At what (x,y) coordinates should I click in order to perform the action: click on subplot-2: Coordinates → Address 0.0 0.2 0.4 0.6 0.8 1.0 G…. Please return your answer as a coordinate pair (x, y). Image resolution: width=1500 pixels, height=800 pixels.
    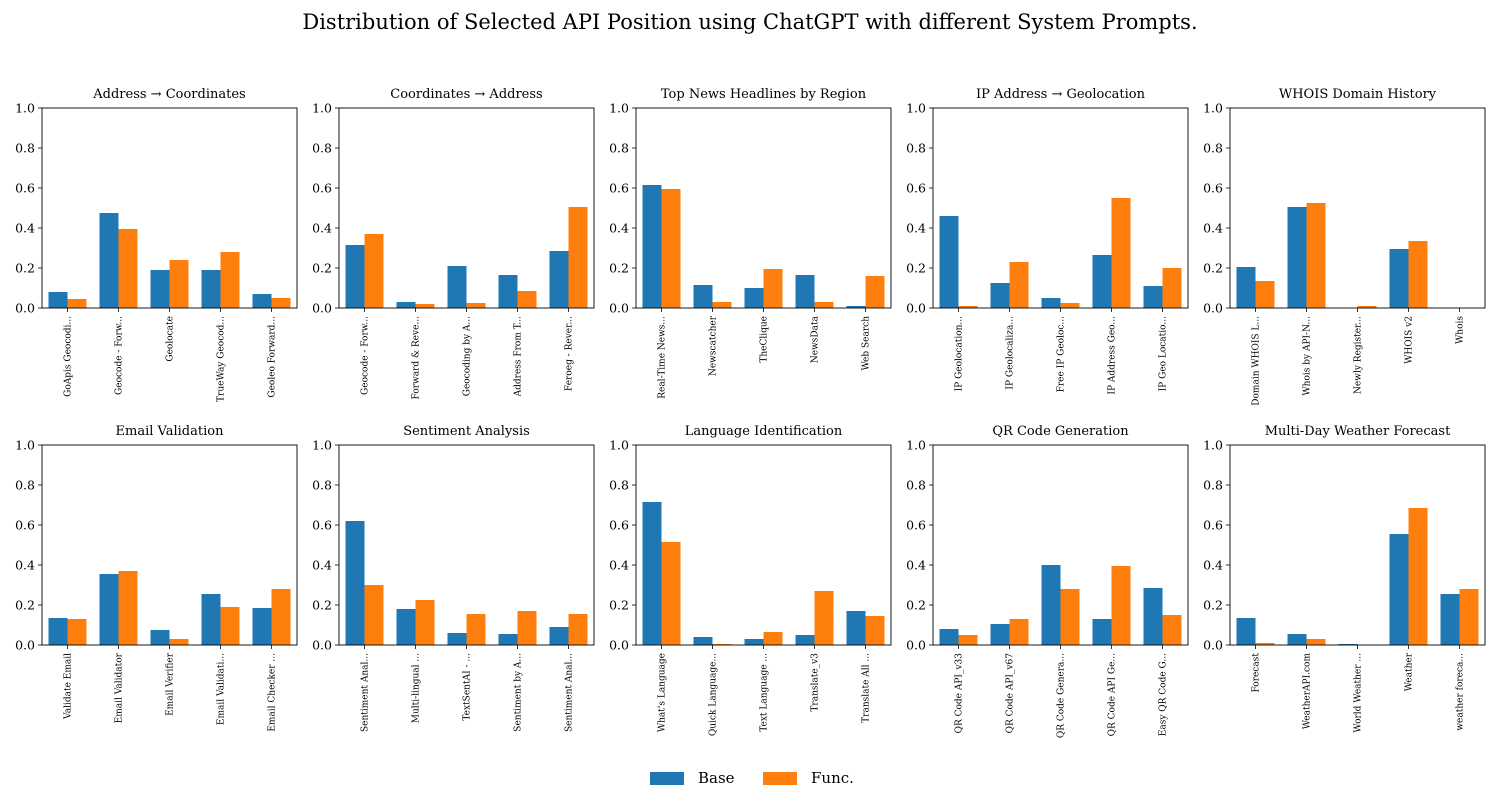
    Looking at the image, I should click on (453, 243).